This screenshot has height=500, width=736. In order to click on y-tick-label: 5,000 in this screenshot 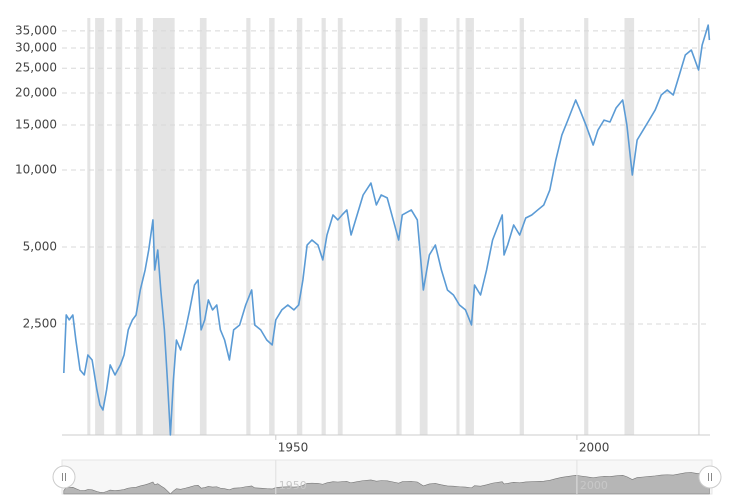, I will do `click(40, 246)`.